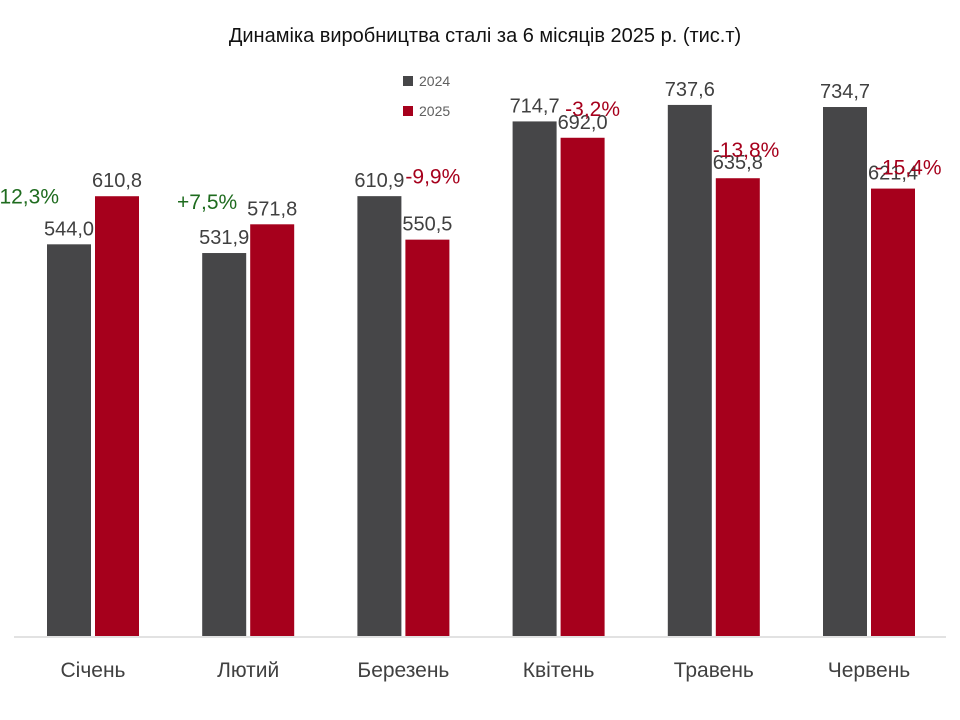 This screenshot has height=720, width=960. What do you see at coordinates (408, 111) in the screenshot?
I see `legend-swatch-2025` at bounding box center [408, 111].